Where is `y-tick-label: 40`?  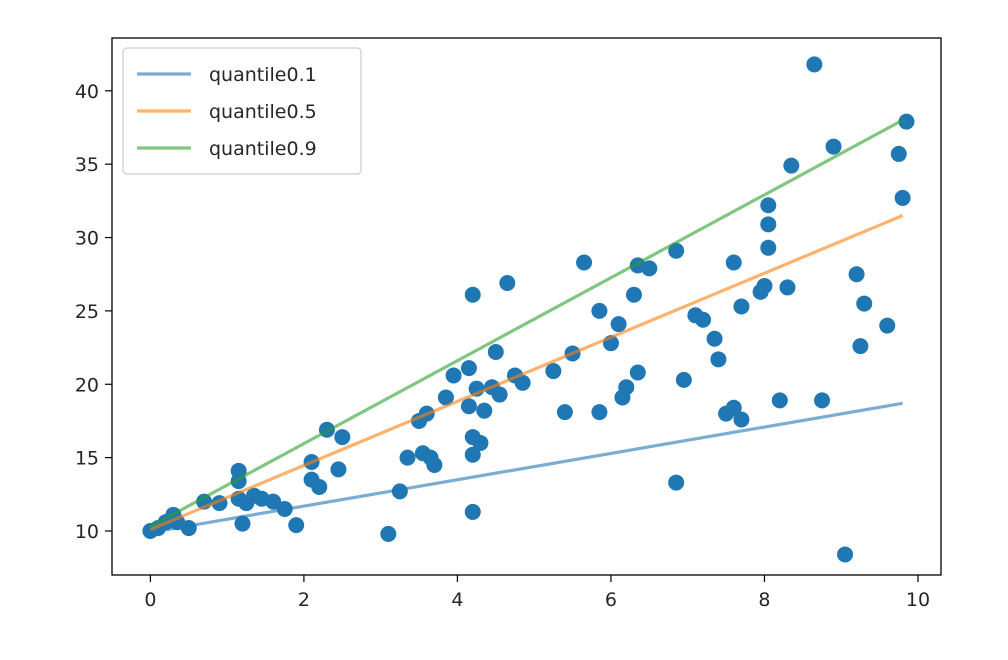
y-tick-label: 40 is located at coordinates (87, 92).